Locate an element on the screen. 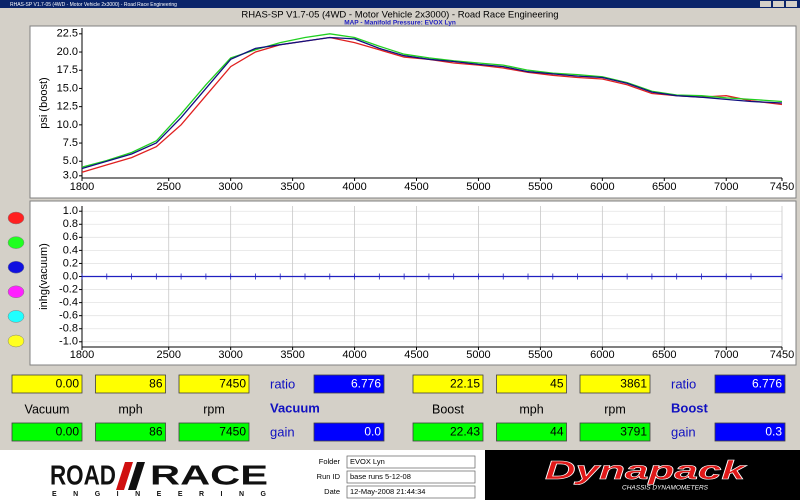  readout-top: 3861 is located at coordinates (633, 384).